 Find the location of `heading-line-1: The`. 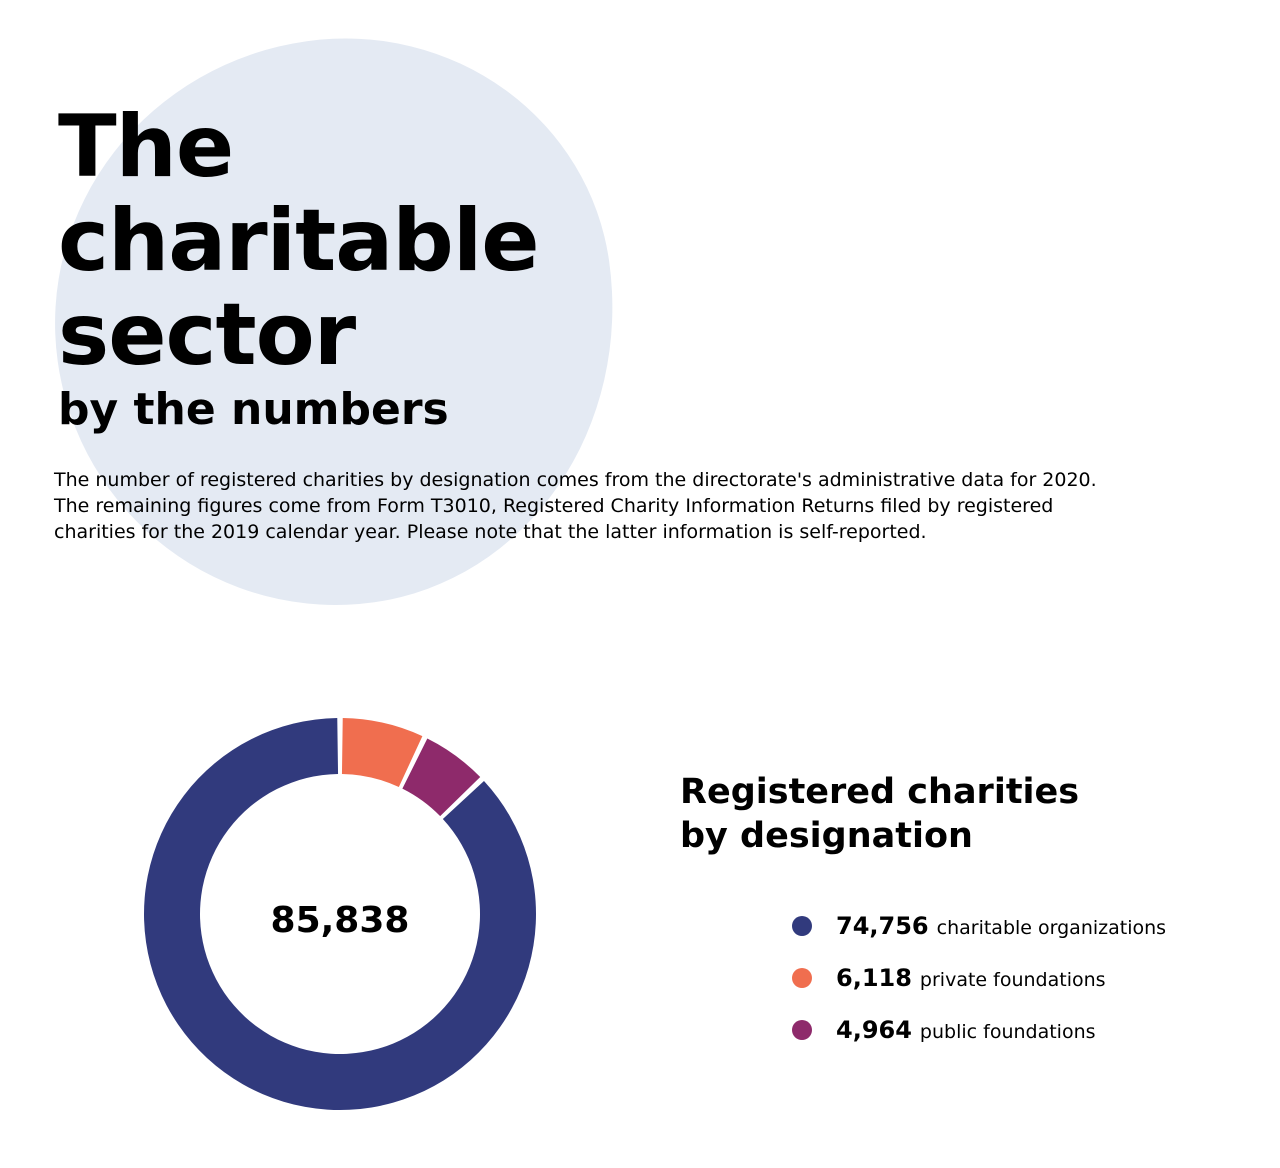

heading-line-1: The is located at coordinates (146, 147).